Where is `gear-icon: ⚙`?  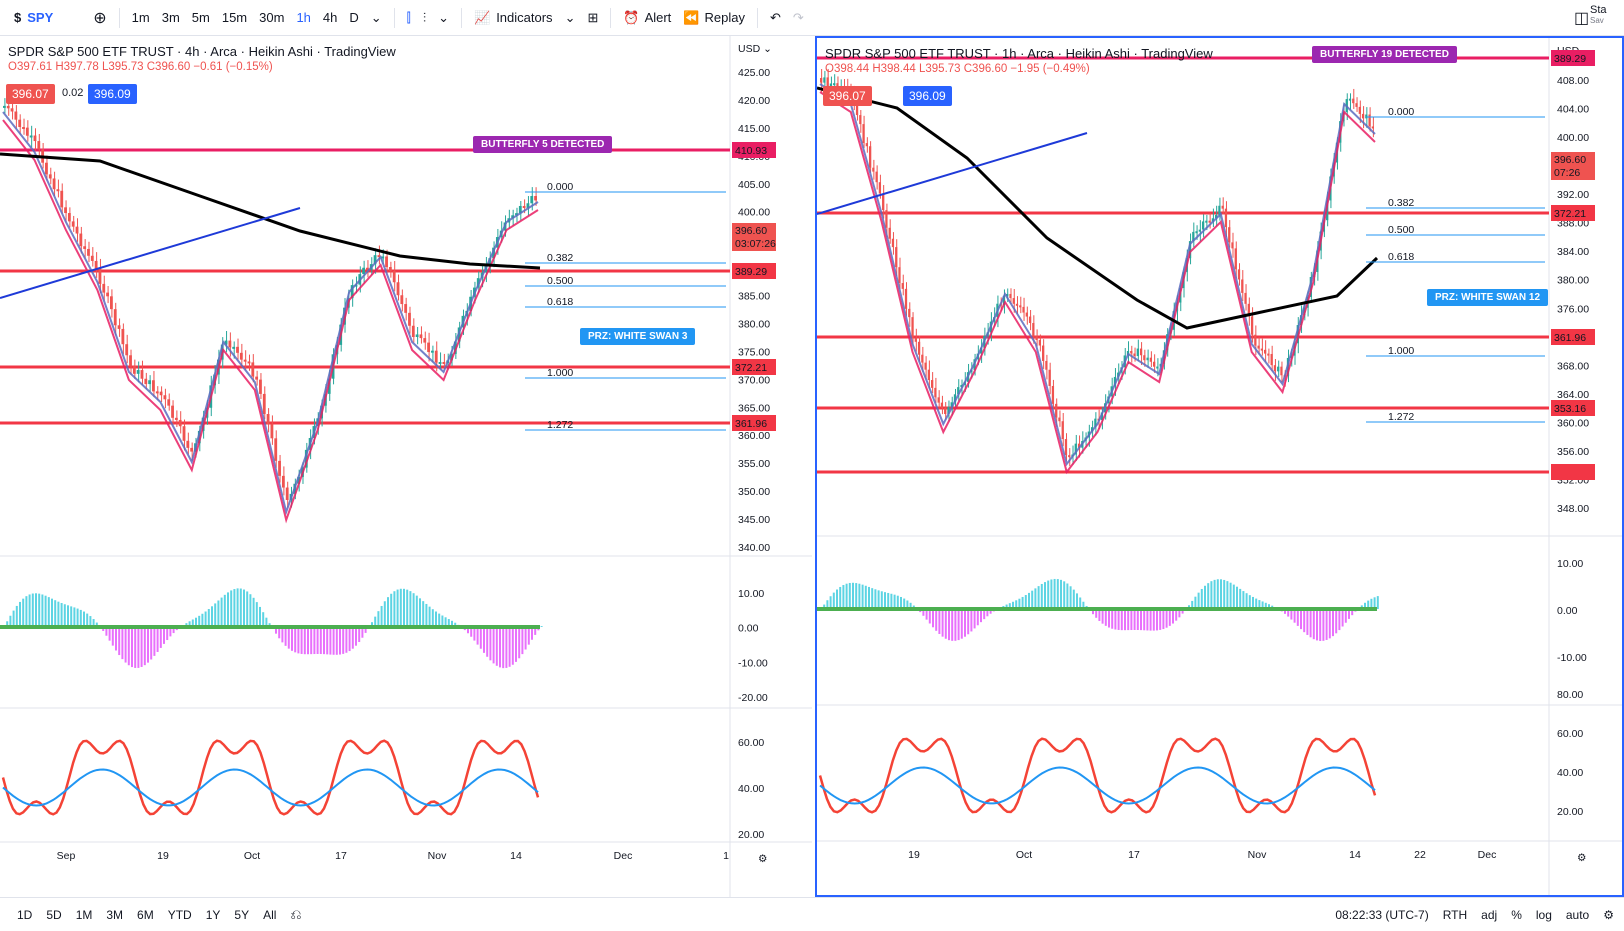
gear-icon: ⚙ is located at coordinates (1608, 914).